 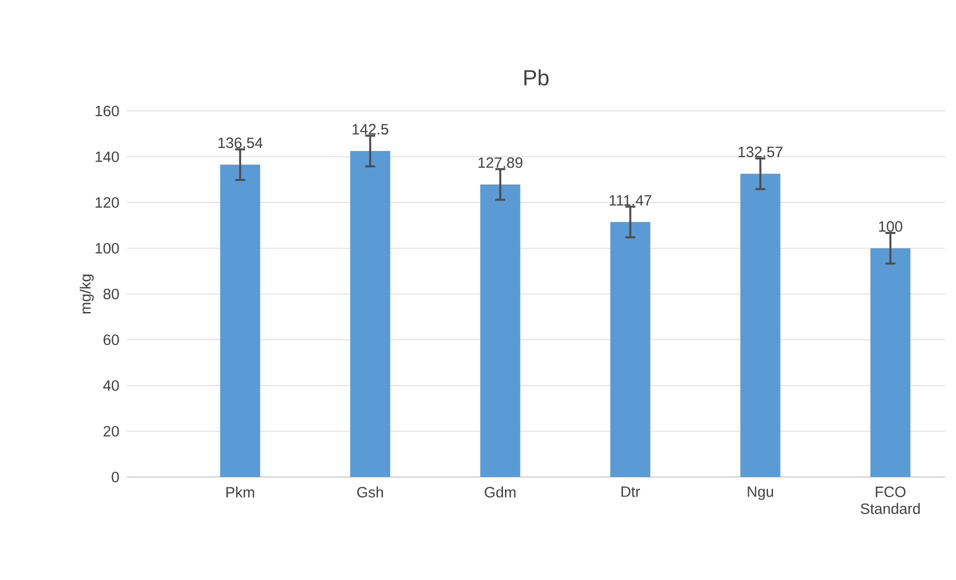 What do you see at coordinates (107, 111) in the screenshot?
I see `y-tick-label: 160` at bounding box center [107, 111].